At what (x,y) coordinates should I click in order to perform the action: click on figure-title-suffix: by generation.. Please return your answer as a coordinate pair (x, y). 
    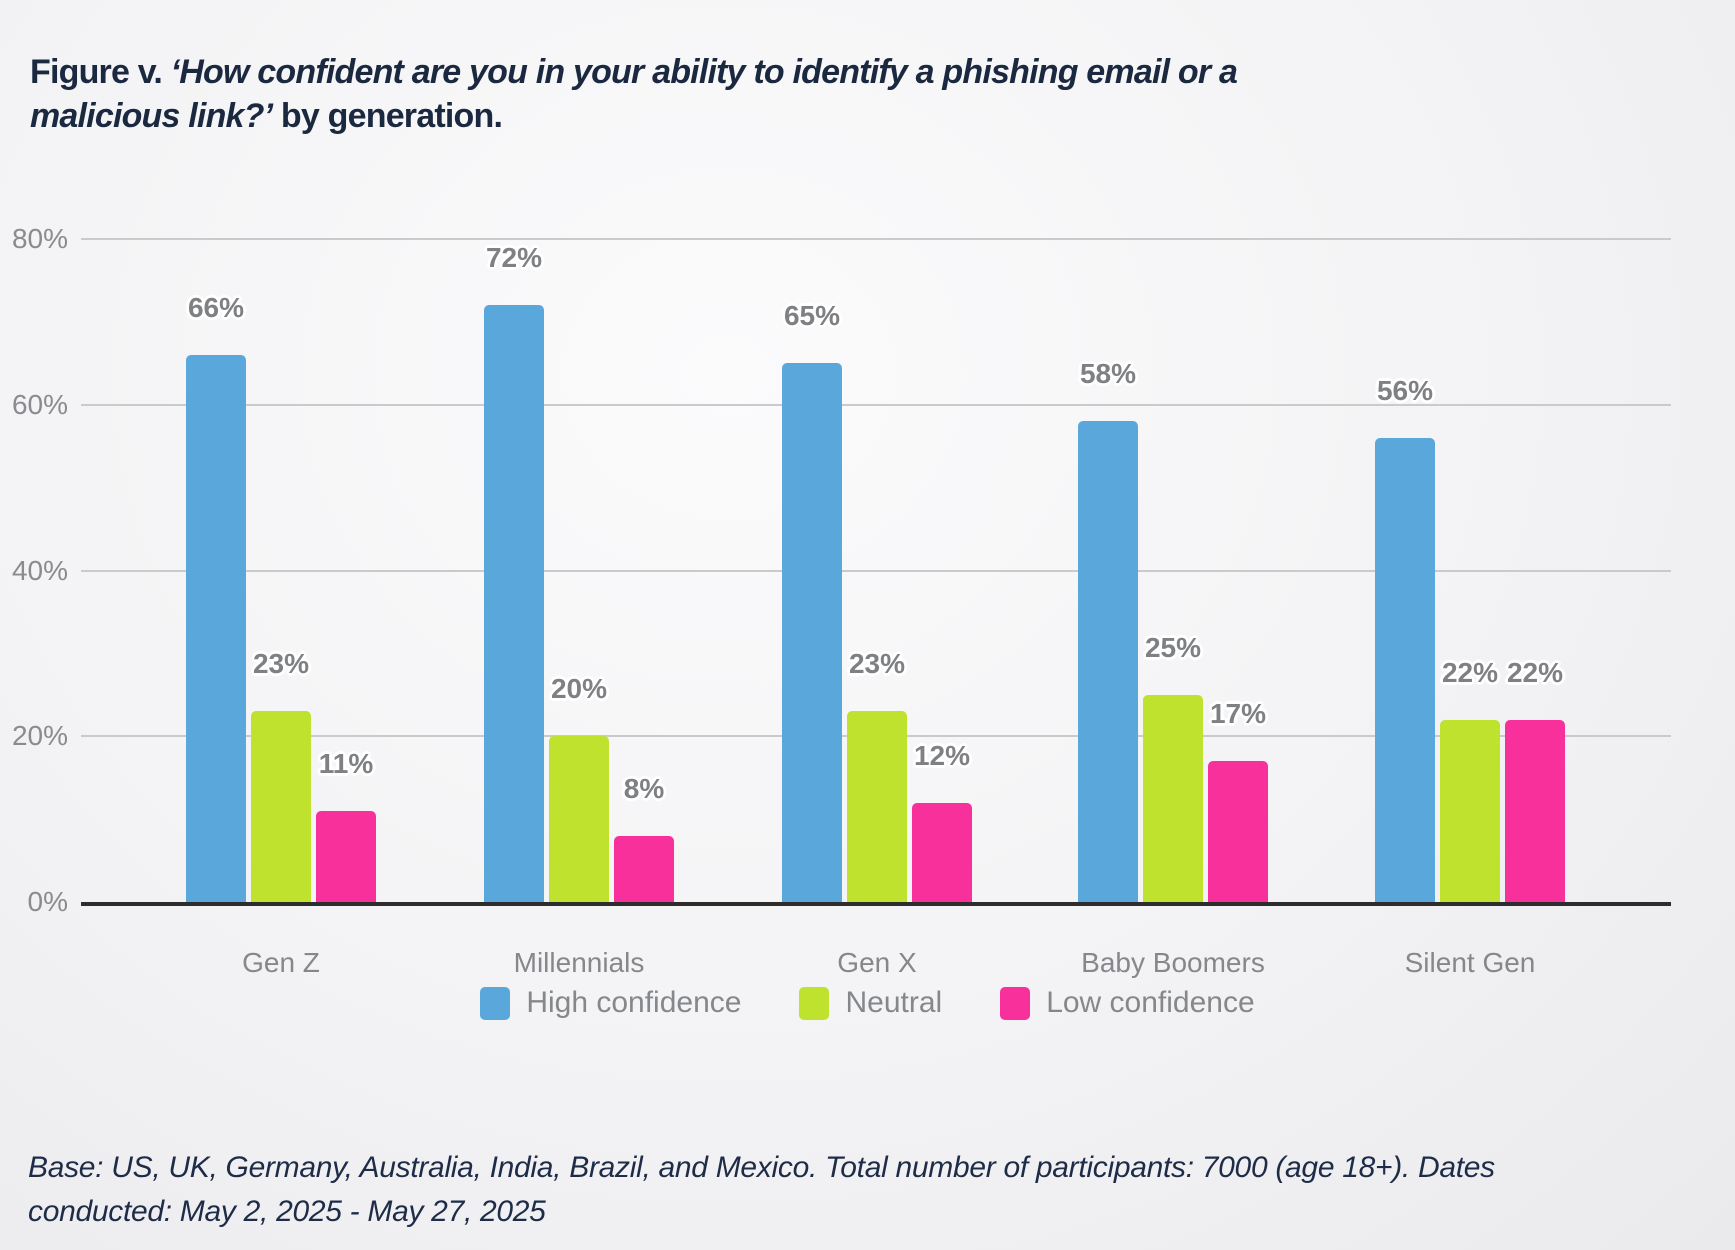
    Looking at the image, I should click on (387, 116).